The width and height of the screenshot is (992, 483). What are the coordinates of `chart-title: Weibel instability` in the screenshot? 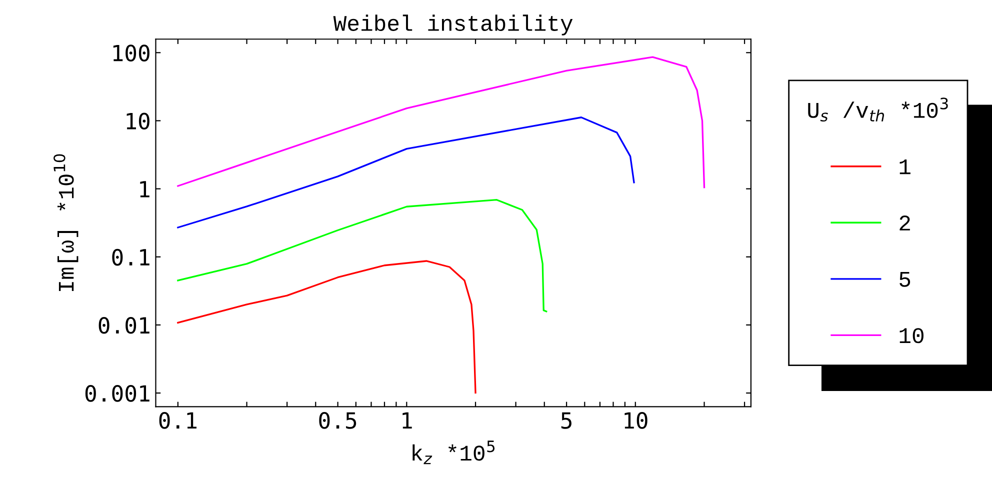 It's located at (453, 25).